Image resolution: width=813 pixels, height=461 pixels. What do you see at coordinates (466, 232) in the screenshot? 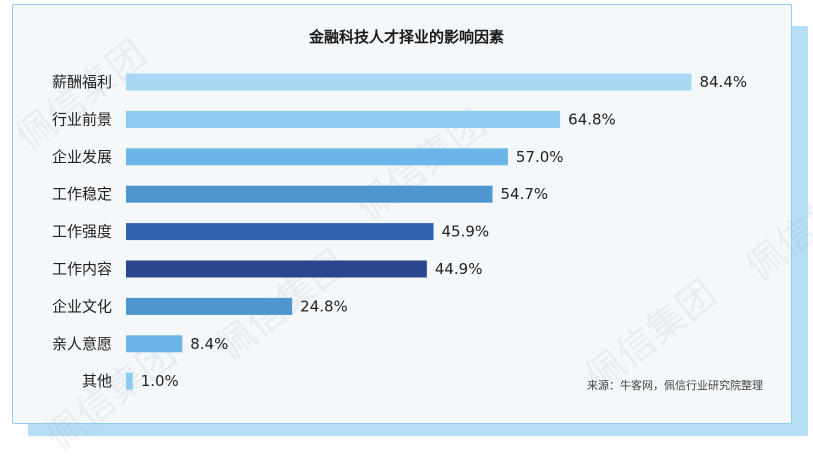
I see `value-label: 45.9%` at bounding box center [466, 232].